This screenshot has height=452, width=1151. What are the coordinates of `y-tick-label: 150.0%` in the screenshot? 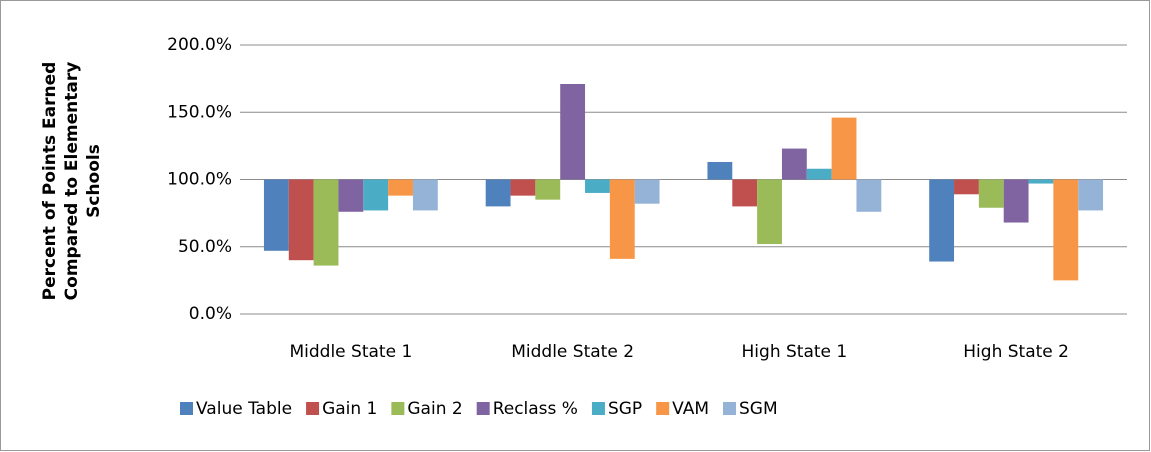 It's located at (199, 112).